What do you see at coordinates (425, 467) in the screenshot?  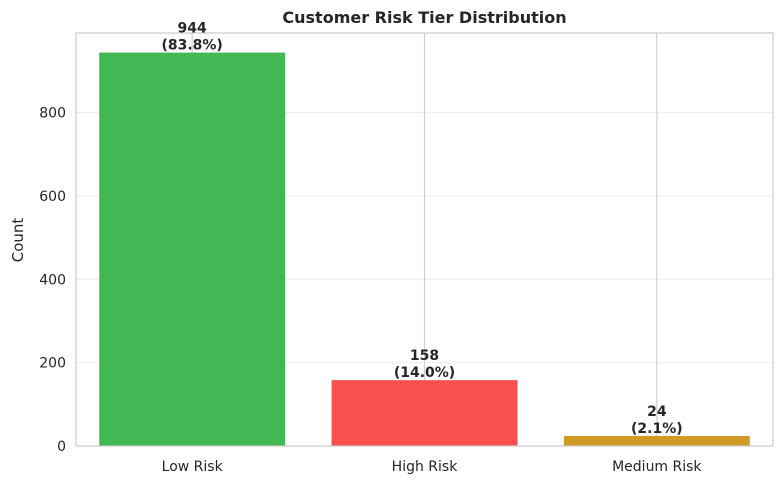 I see `x-tick-label: High Risk` at bounding box center [425, 467].